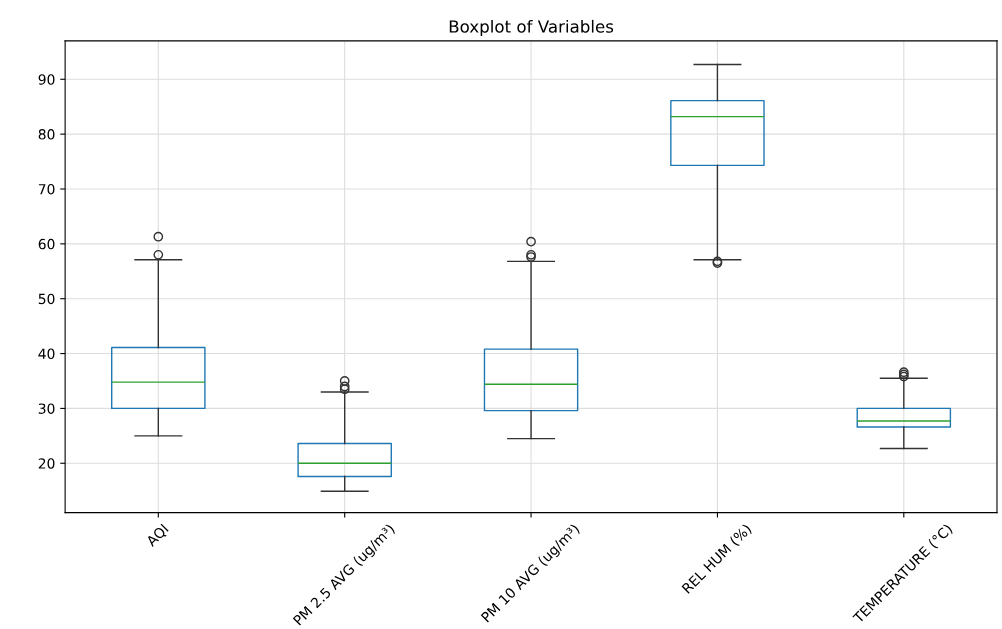  What do you see at coordinates (46, 79) in the screenshot?
I see `y-tick-label: 90` at bounding box center [46, 79].